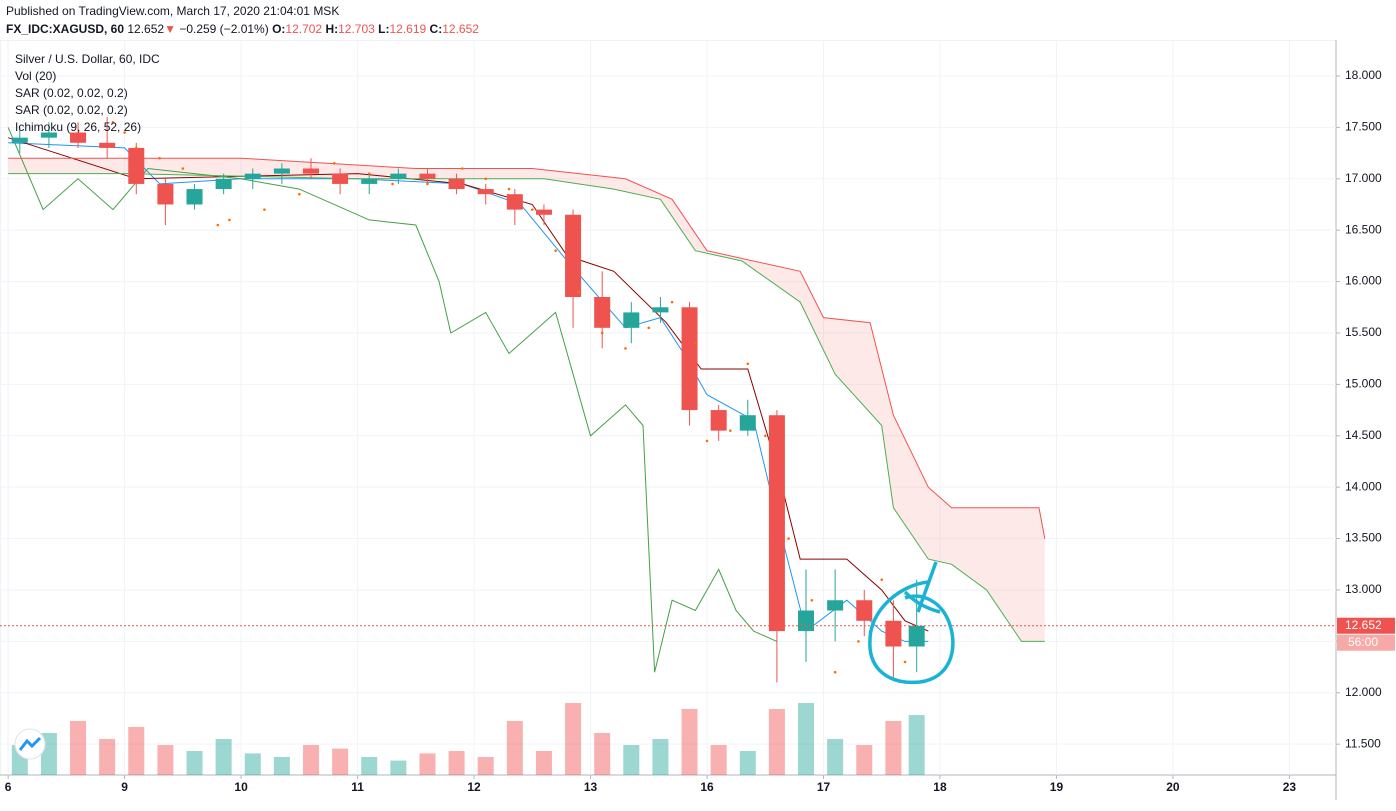  Describe the element at coordinates (1363, 384) in the screenshot. I see `y-tick-label: 15.000` at that location.